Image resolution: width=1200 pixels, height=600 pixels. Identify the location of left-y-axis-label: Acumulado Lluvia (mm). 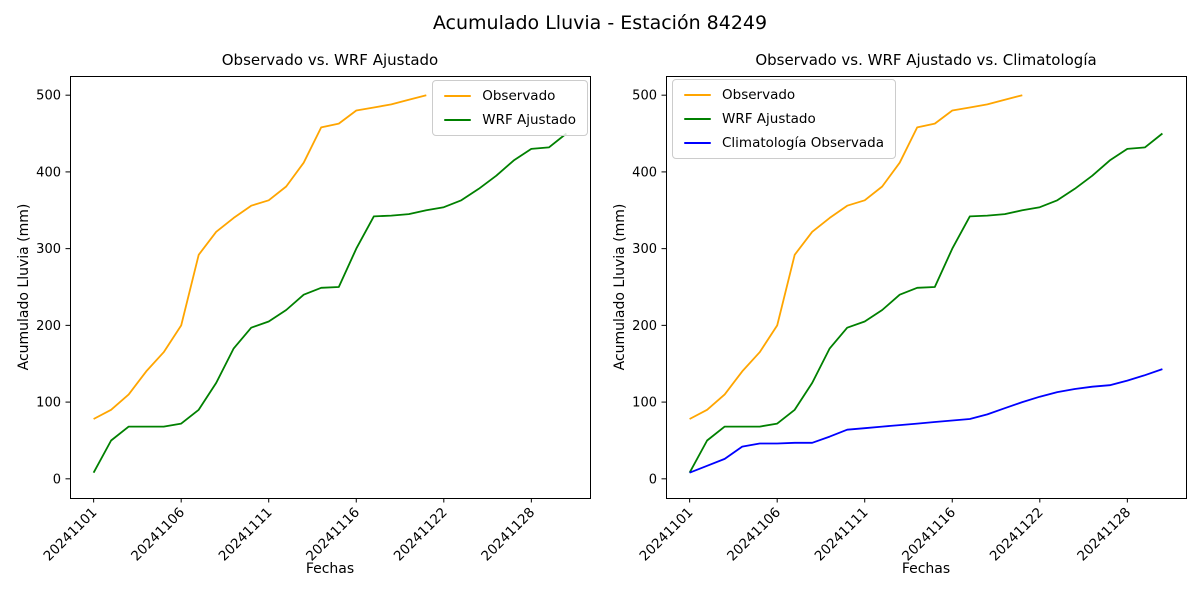
(24, 287).